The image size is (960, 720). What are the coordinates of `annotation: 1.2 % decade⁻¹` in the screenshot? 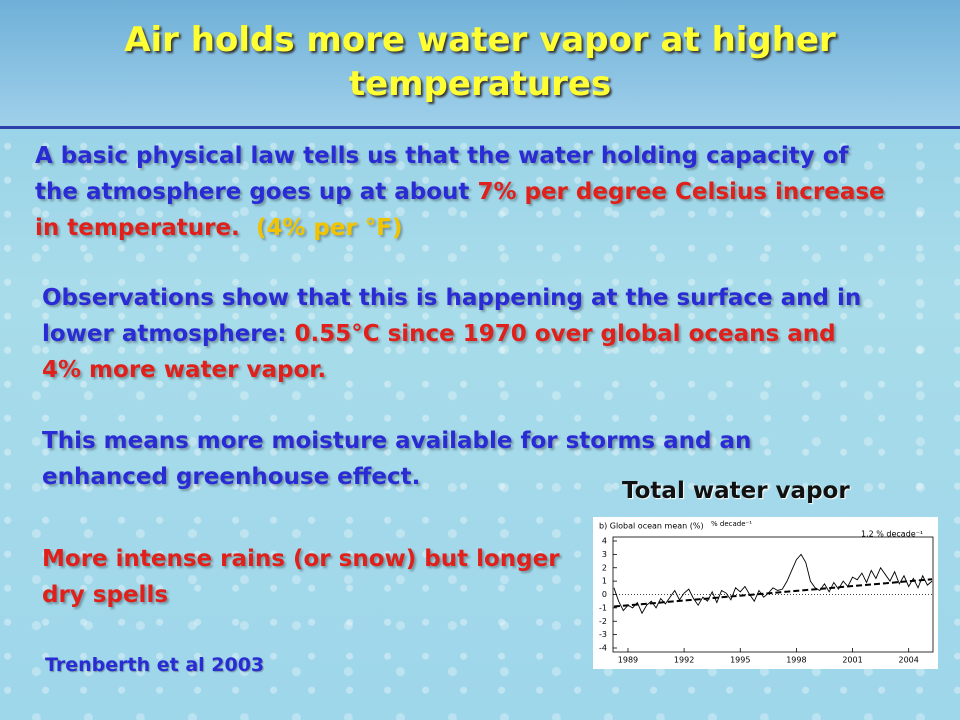 It's located at (892, 534).